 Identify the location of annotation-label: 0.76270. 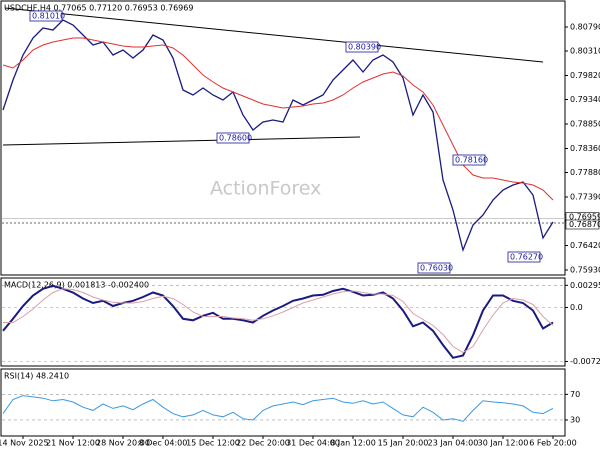
(526, 257).